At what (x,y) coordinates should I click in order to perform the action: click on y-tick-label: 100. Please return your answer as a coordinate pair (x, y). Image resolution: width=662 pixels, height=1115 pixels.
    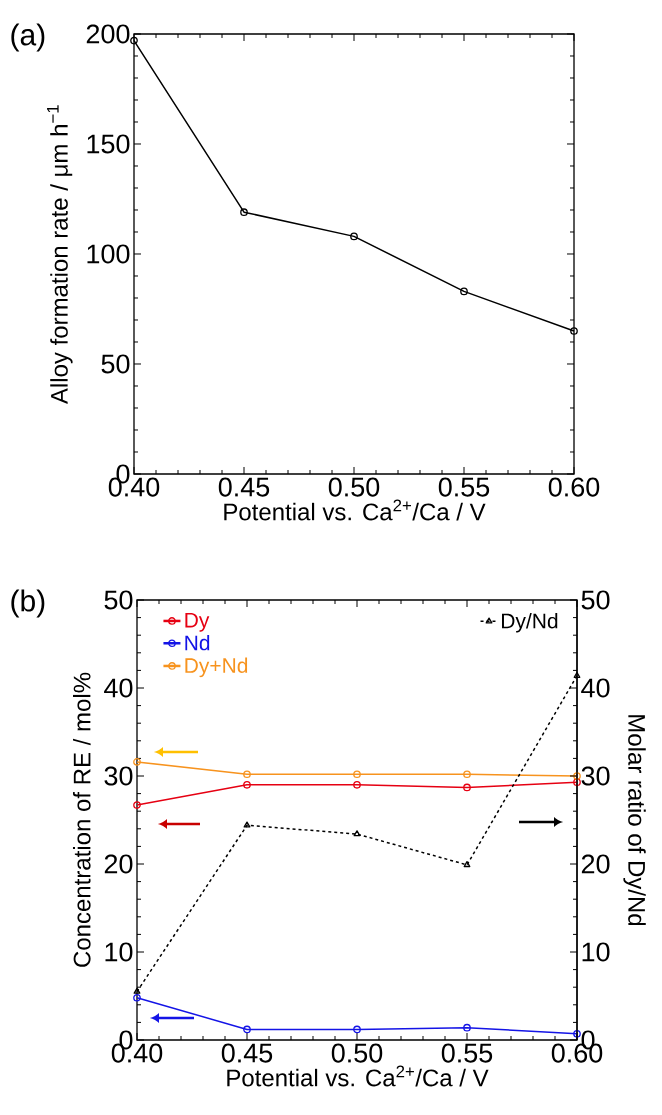
    Looking at the image, I should click on (108, 254).